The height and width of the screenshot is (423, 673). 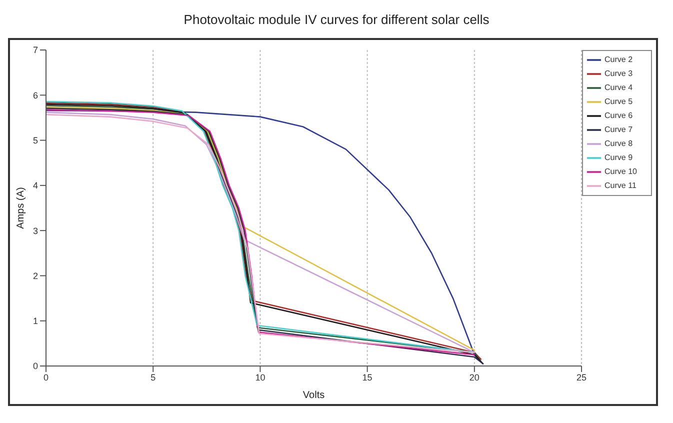 I want to click on x-tick-label: 0, so click(x=46, y=377).